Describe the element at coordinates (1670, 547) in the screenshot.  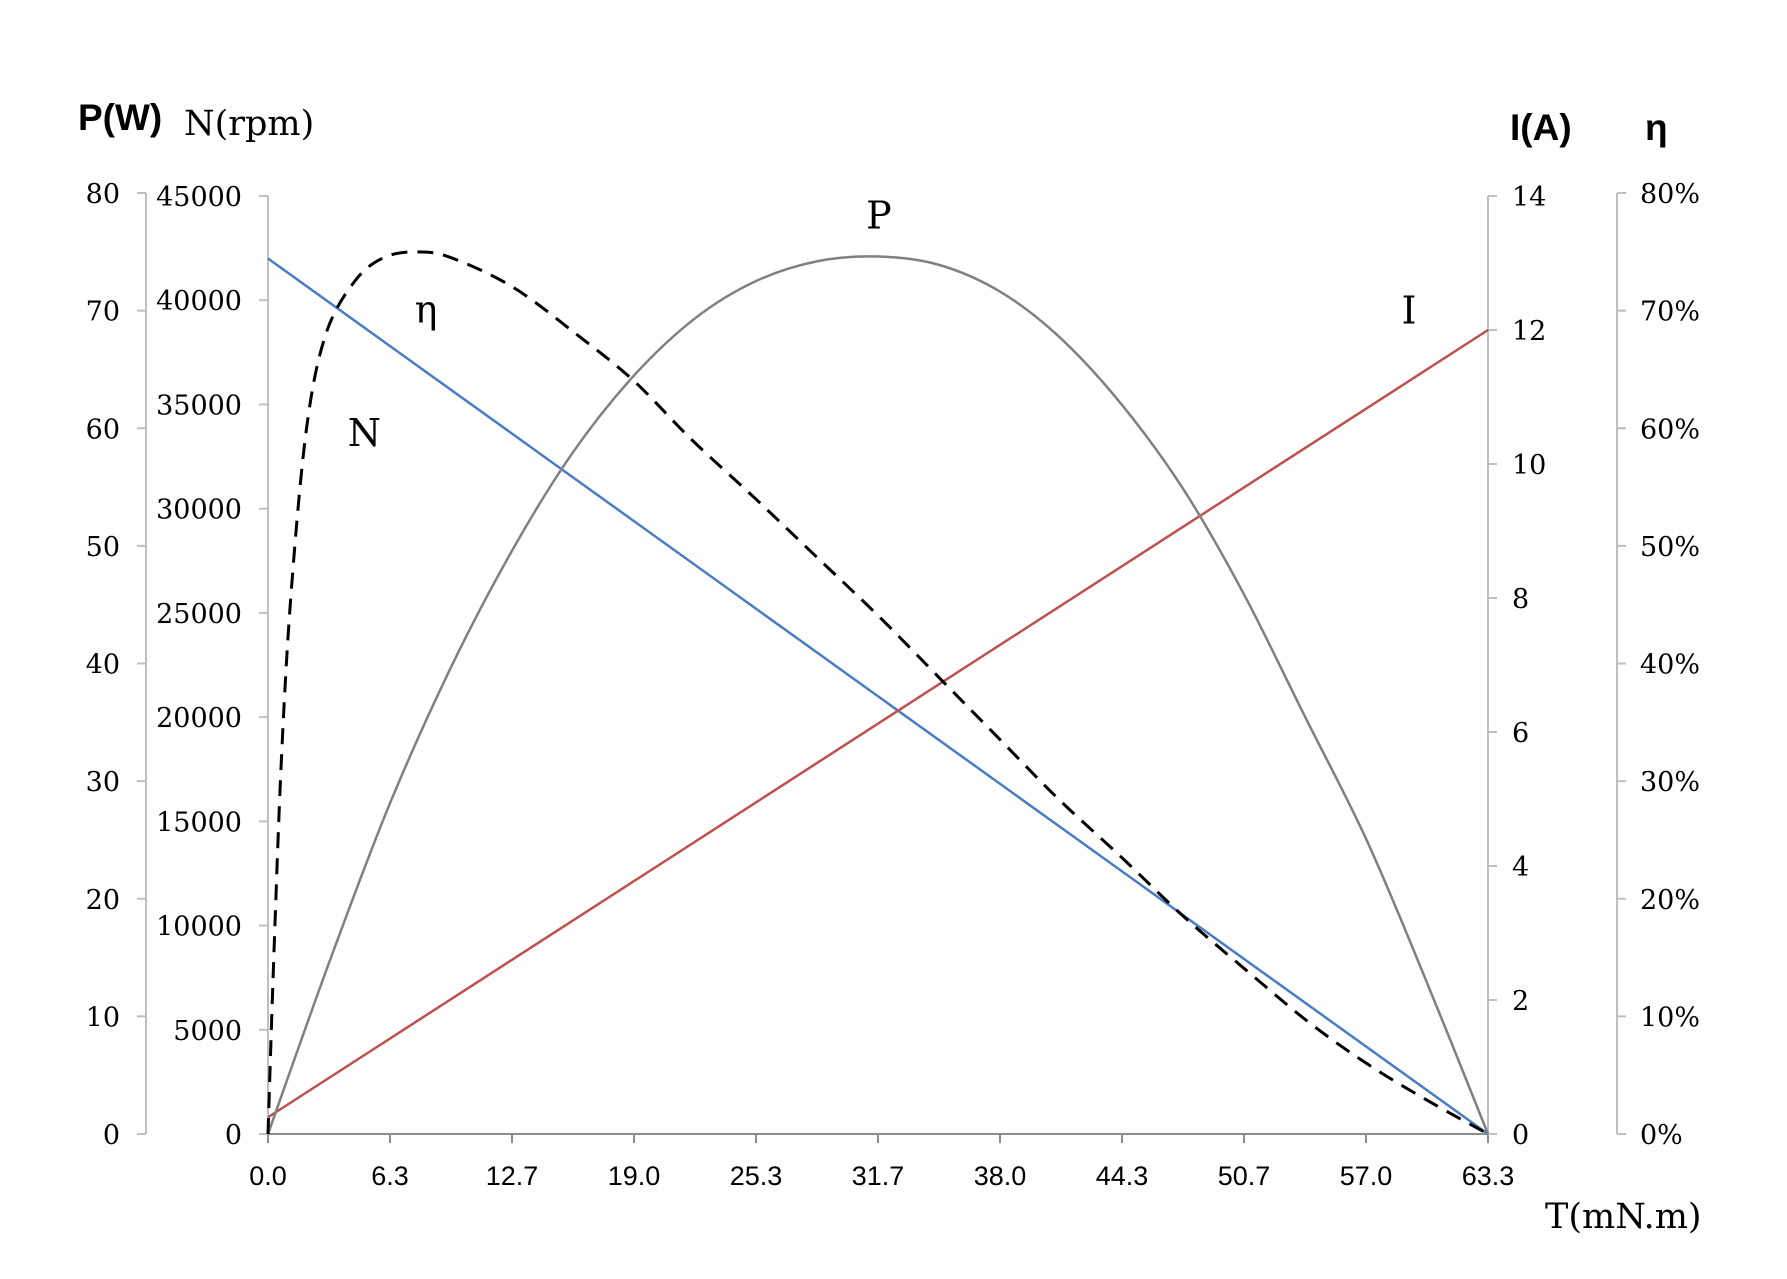
I see `efficiency-axis-tick-label: 50%` at that location.